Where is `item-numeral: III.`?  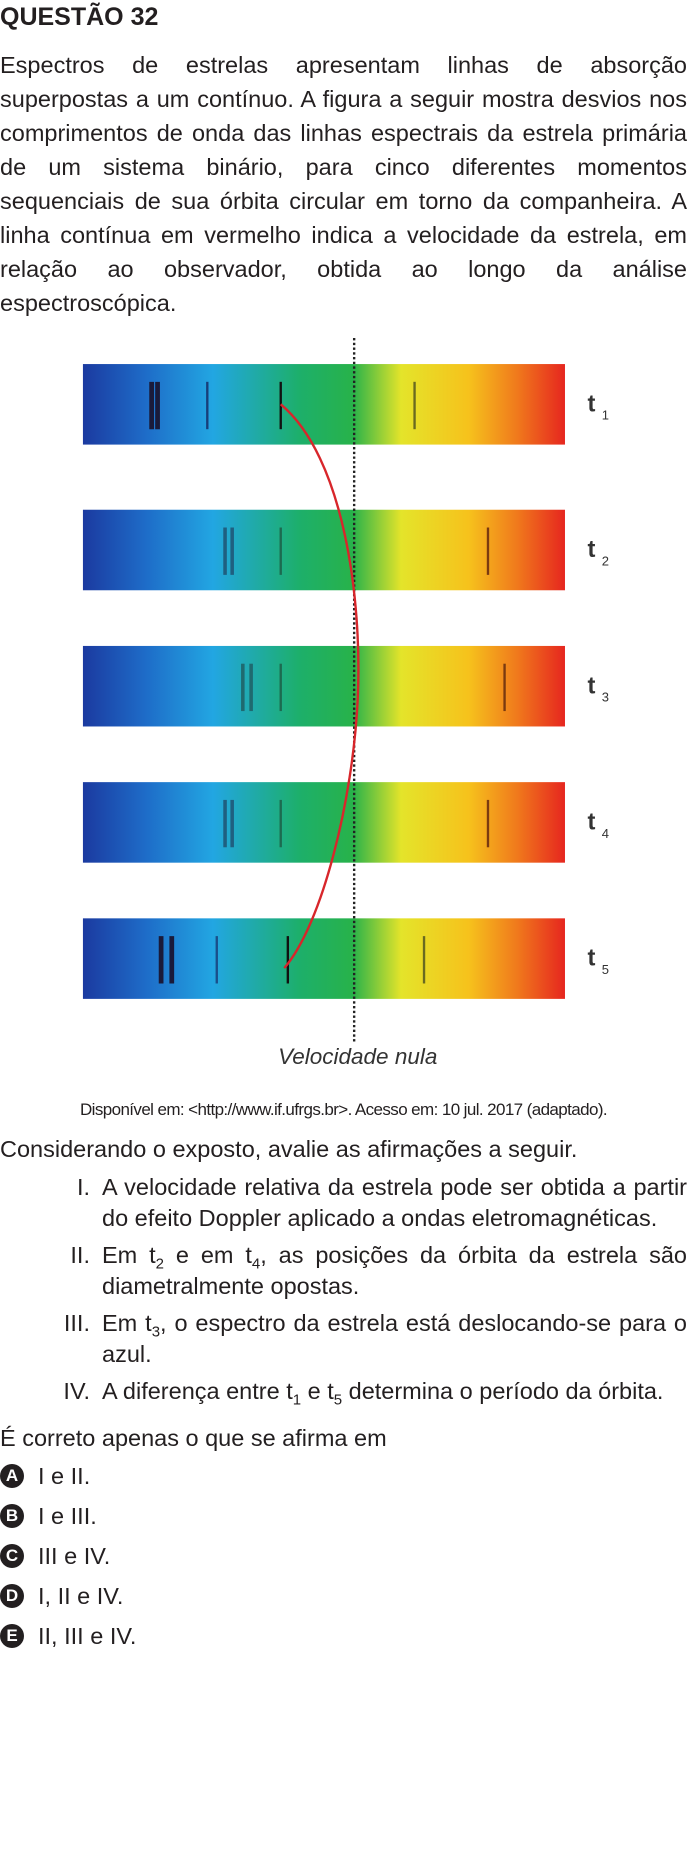 item-numeral: III. is located at coordinates (76, 1323).